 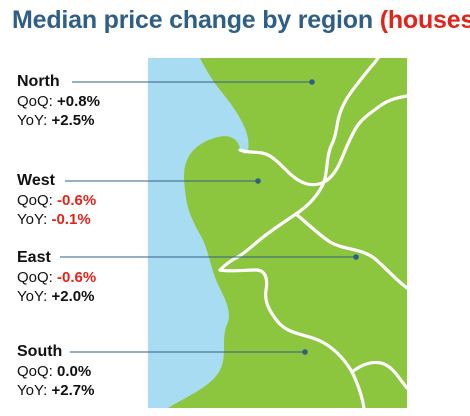 I want to click on map-title: Median price change by region (houses), so click(x=241, y=20).